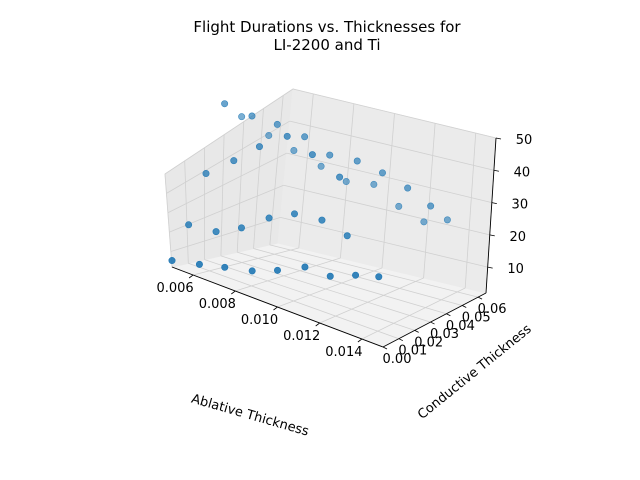 The height and width of the screenshot is (480, 640). Describe the element at coordinates (397, 359) in the screenshot. I see `y-tick-label: 0.00` at that location.